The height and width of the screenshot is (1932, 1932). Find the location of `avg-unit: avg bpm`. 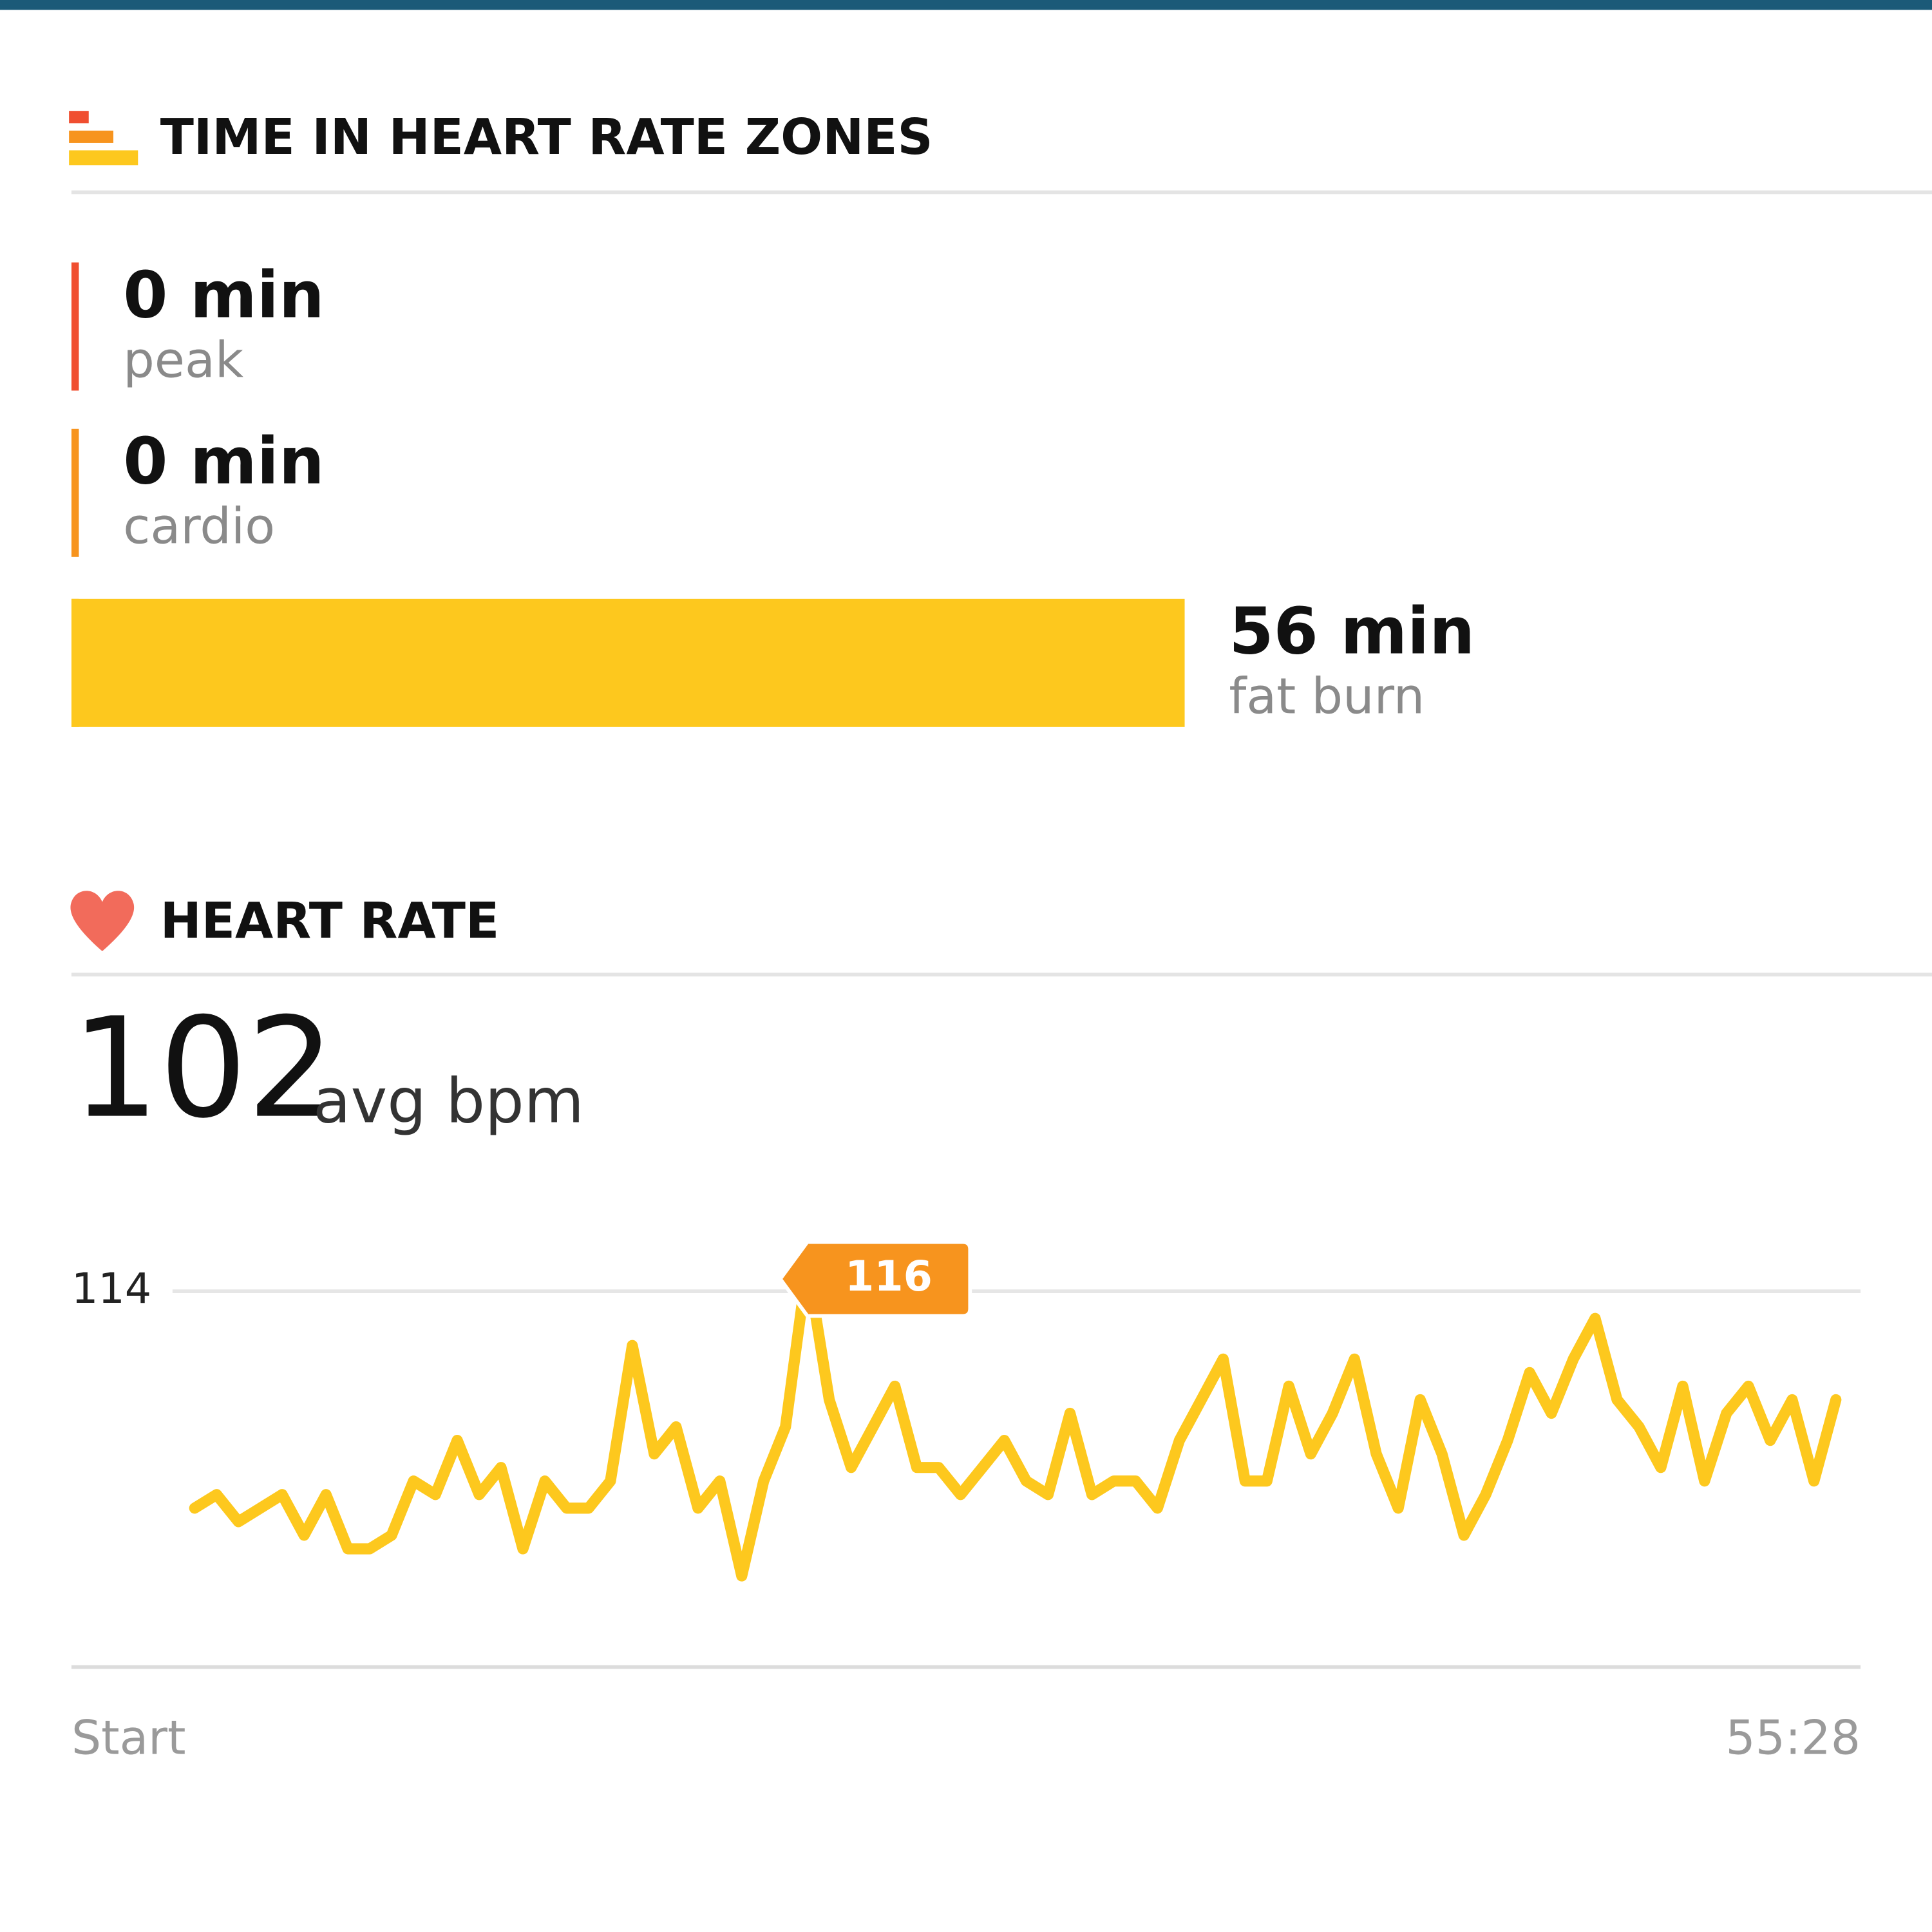

avg-unit: avg bpm is located at coordinates (448, 1101).